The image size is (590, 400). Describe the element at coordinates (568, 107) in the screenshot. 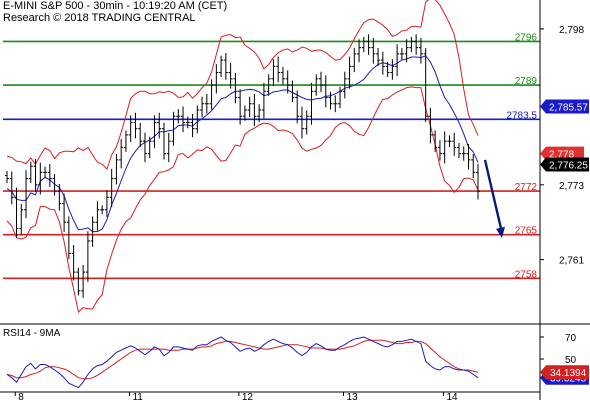

I see `price-marker-label: 2,785.57` at that location.